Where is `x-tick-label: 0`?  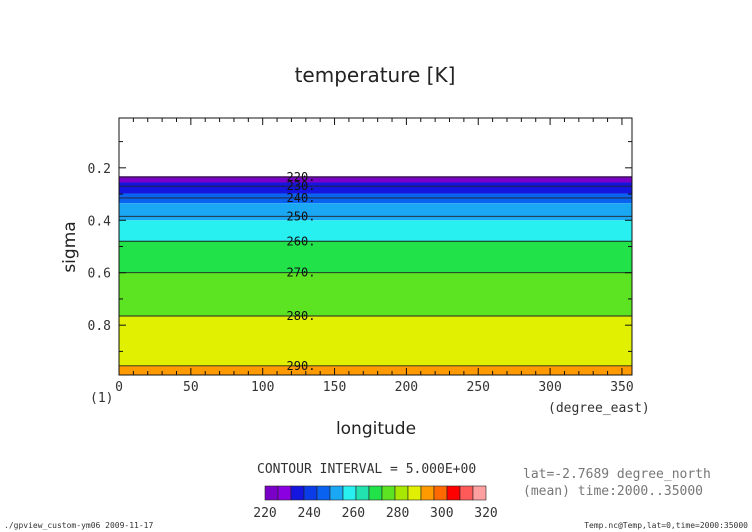
x-tick-label: 0 is located at coordinates (119, 387).